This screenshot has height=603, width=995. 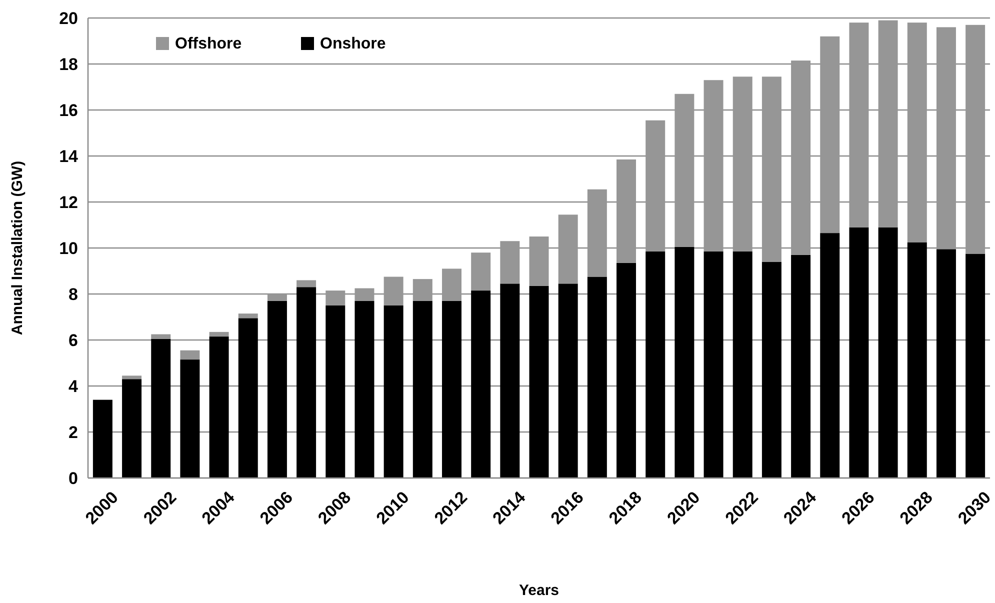 I want to click on x-axis-title: Years, so click(x=539, y=590).